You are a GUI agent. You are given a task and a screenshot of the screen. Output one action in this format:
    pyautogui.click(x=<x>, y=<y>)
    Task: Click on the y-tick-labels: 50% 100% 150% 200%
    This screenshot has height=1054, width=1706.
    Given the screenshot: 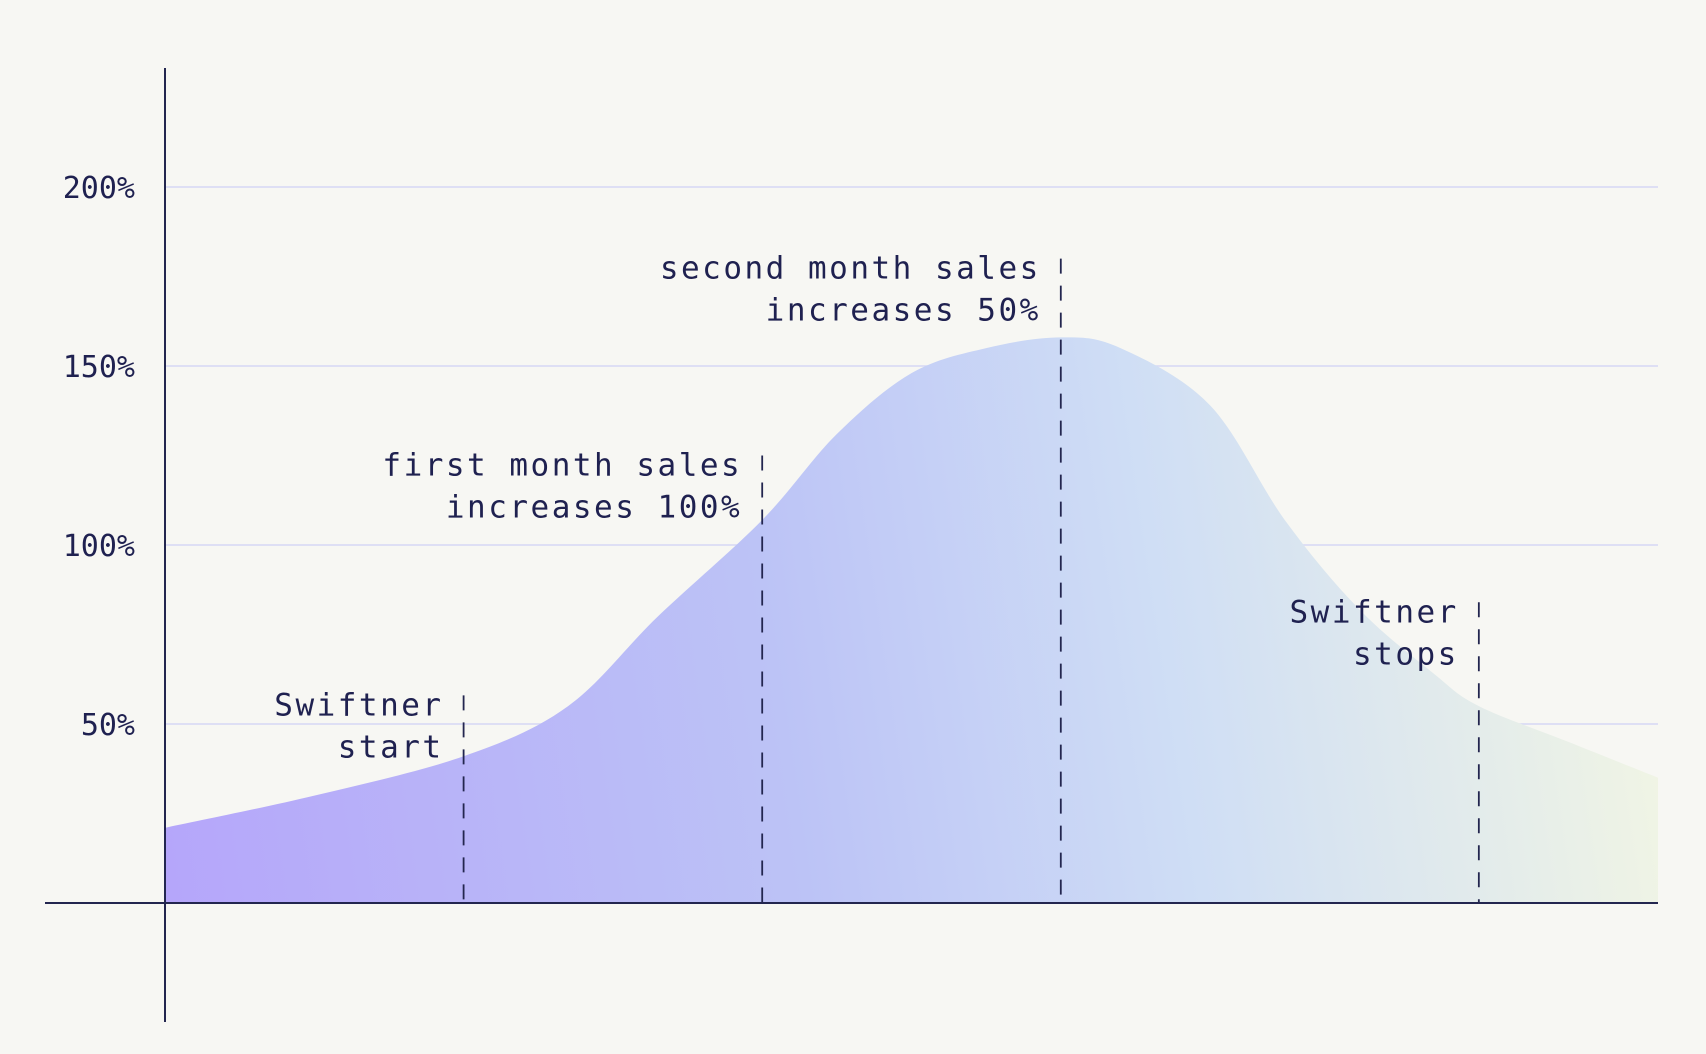 What is the action you would take?
    pyautogui.click(x=99, y=457)
    